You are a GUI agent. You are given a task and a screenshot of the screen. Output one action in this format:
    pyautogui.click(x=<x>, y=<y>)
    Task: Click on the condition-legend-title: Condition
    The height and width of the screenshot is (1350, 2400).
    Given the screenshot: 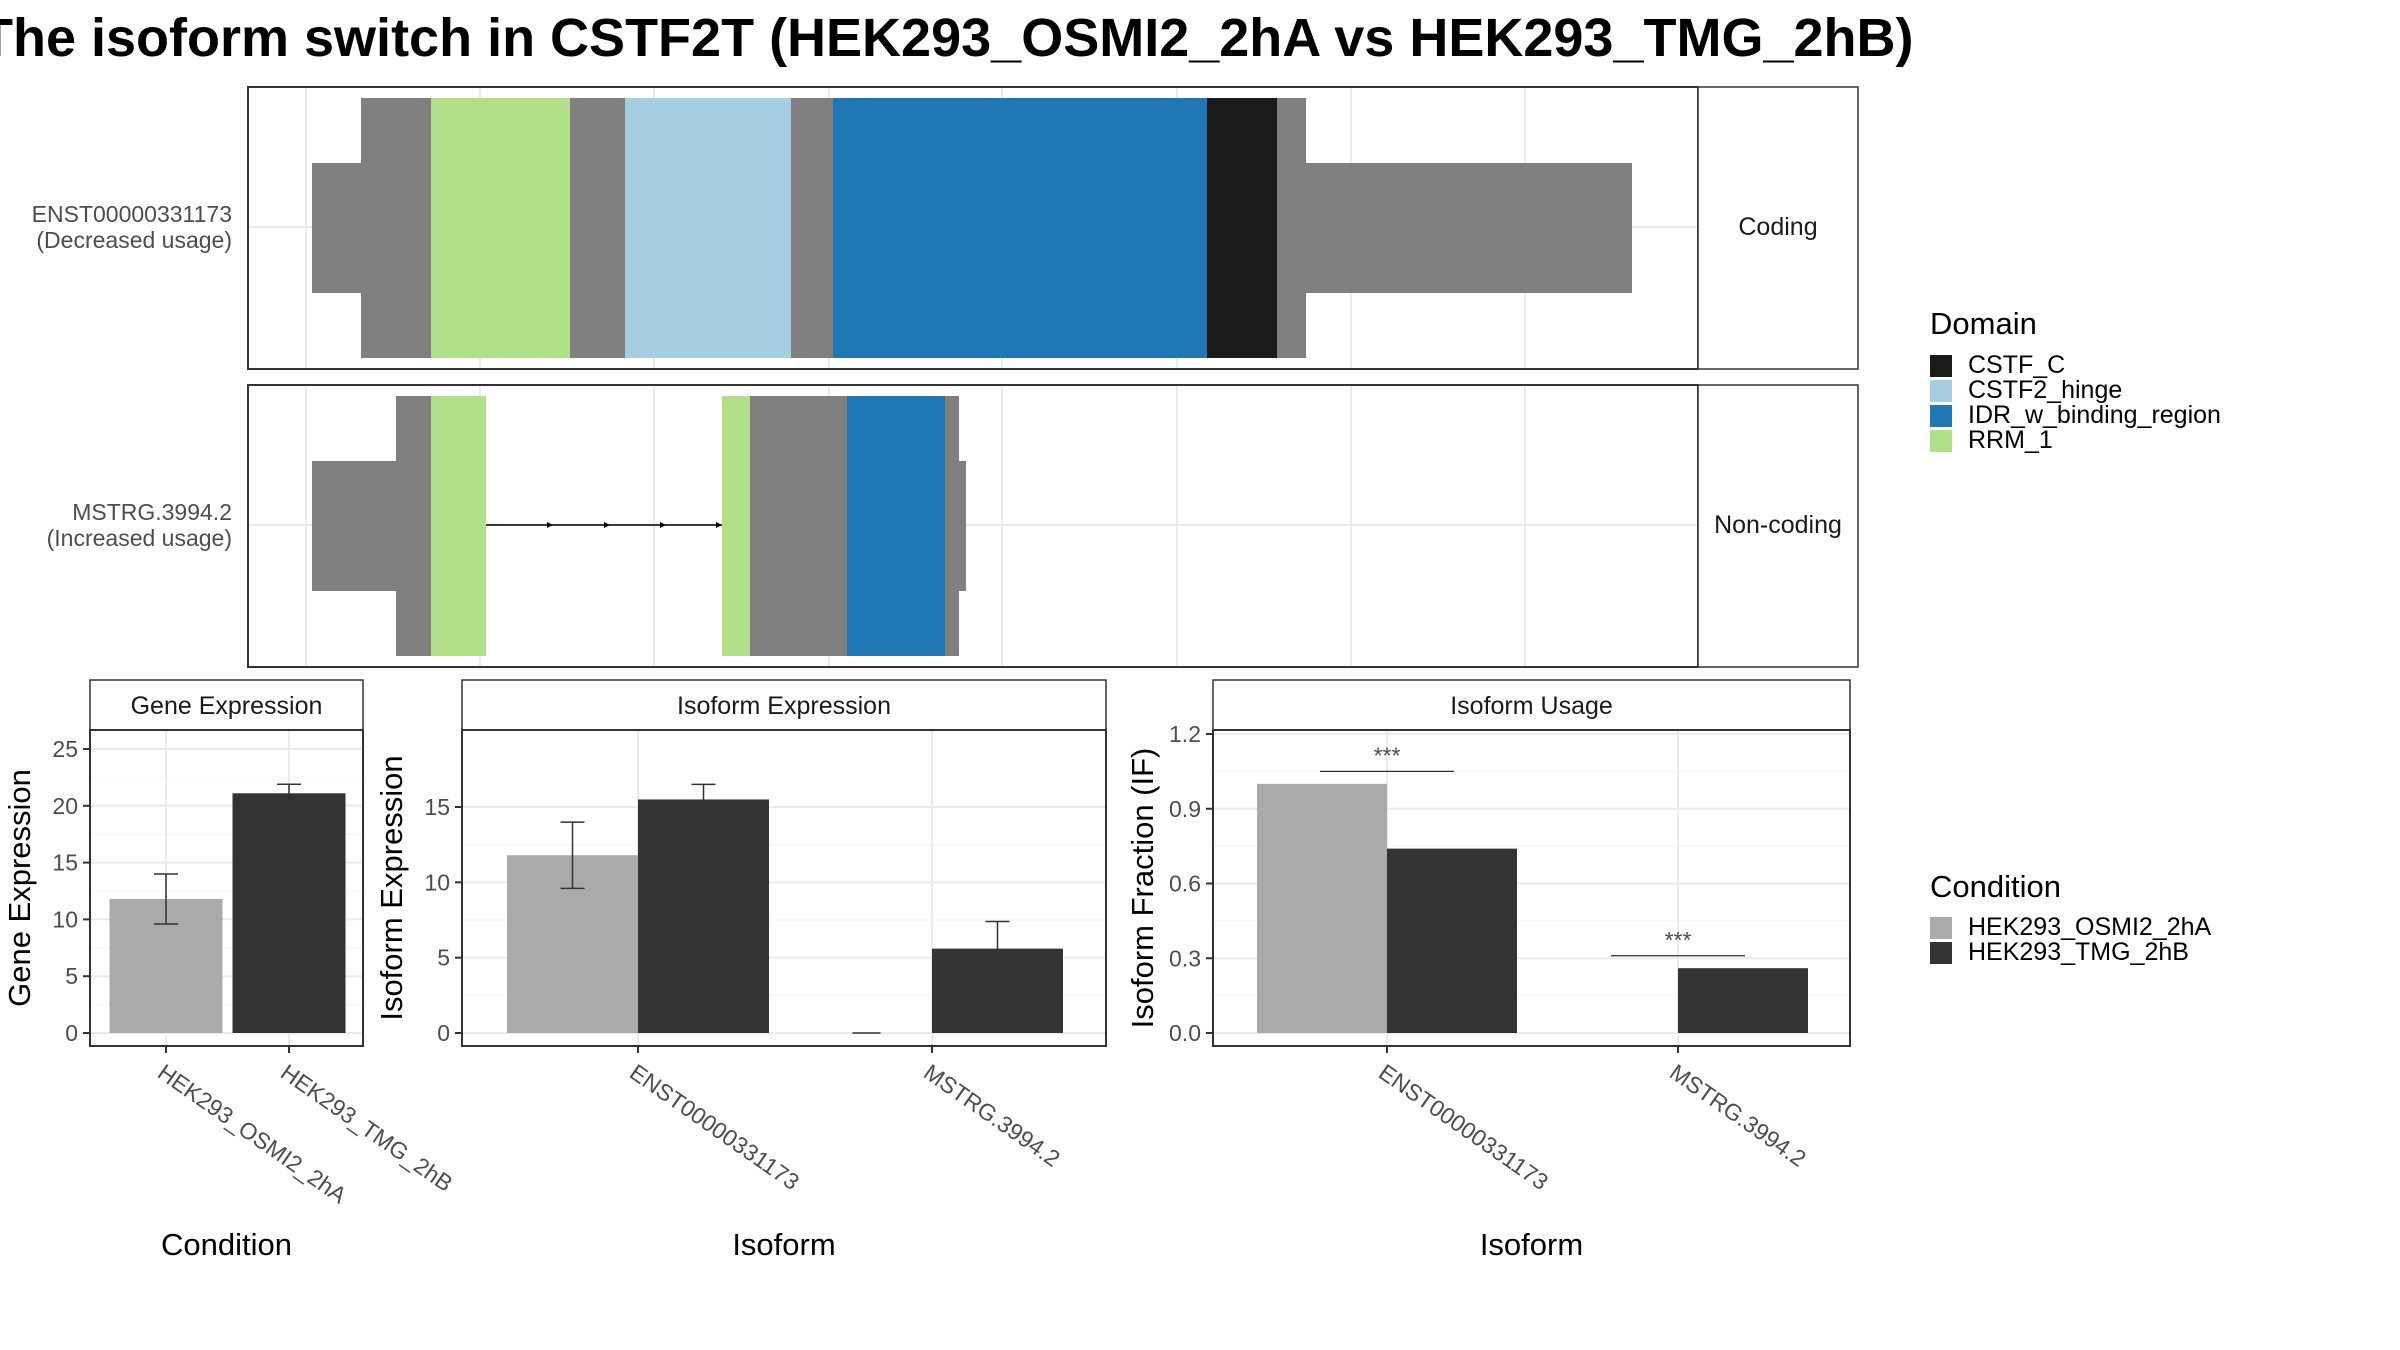 What is the action you would take?
    pyautogui.click(x=1995, y=886)
    